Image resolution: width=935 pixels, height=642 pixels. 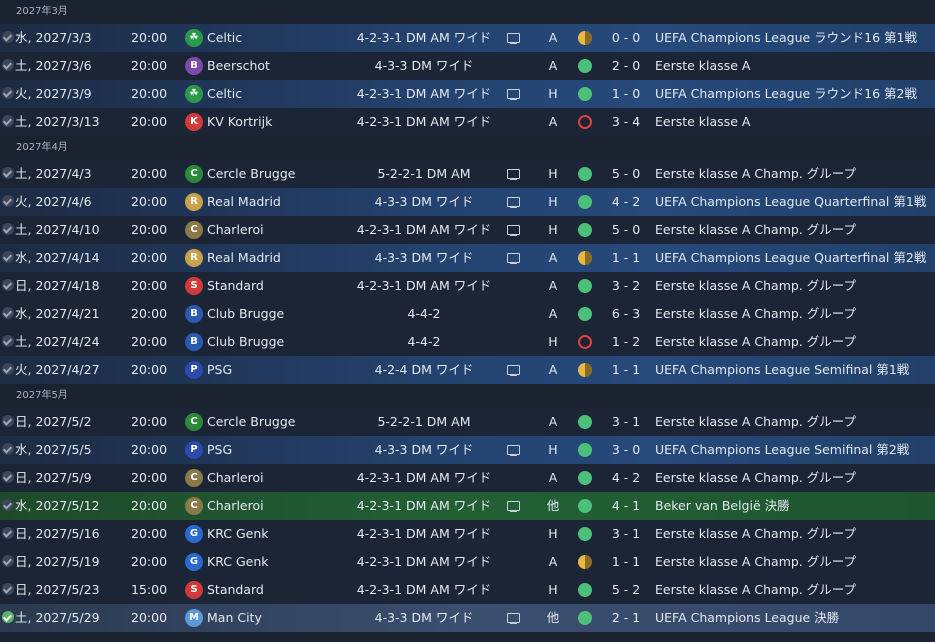 What do you see at coordinates (57, 589) in the screenshot?
I see `match-date: 日, 2027/5/23` at bounding box center [57, 589].